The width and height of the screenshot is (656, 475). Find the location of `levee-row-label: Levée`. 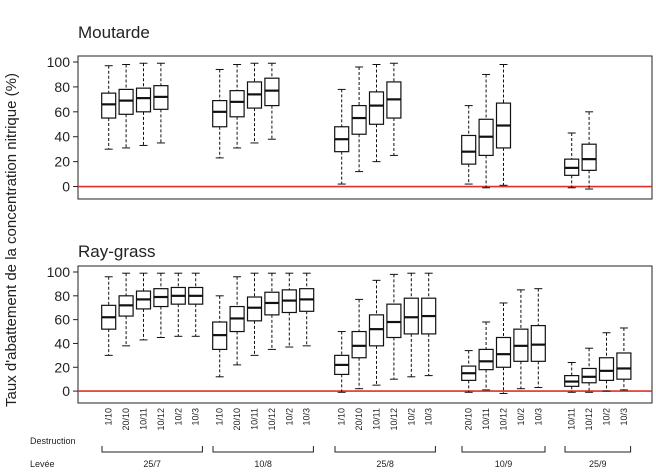

levee-row-label: Levée is located at coordinates (42, 464).